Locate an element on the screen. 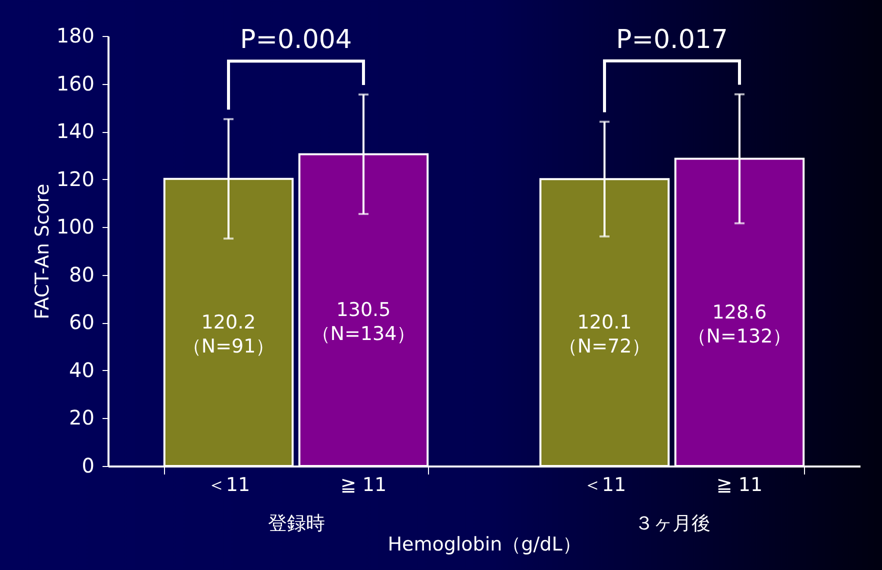  y-axis-title: FACT-An Score is located at coordinates (42, 252).